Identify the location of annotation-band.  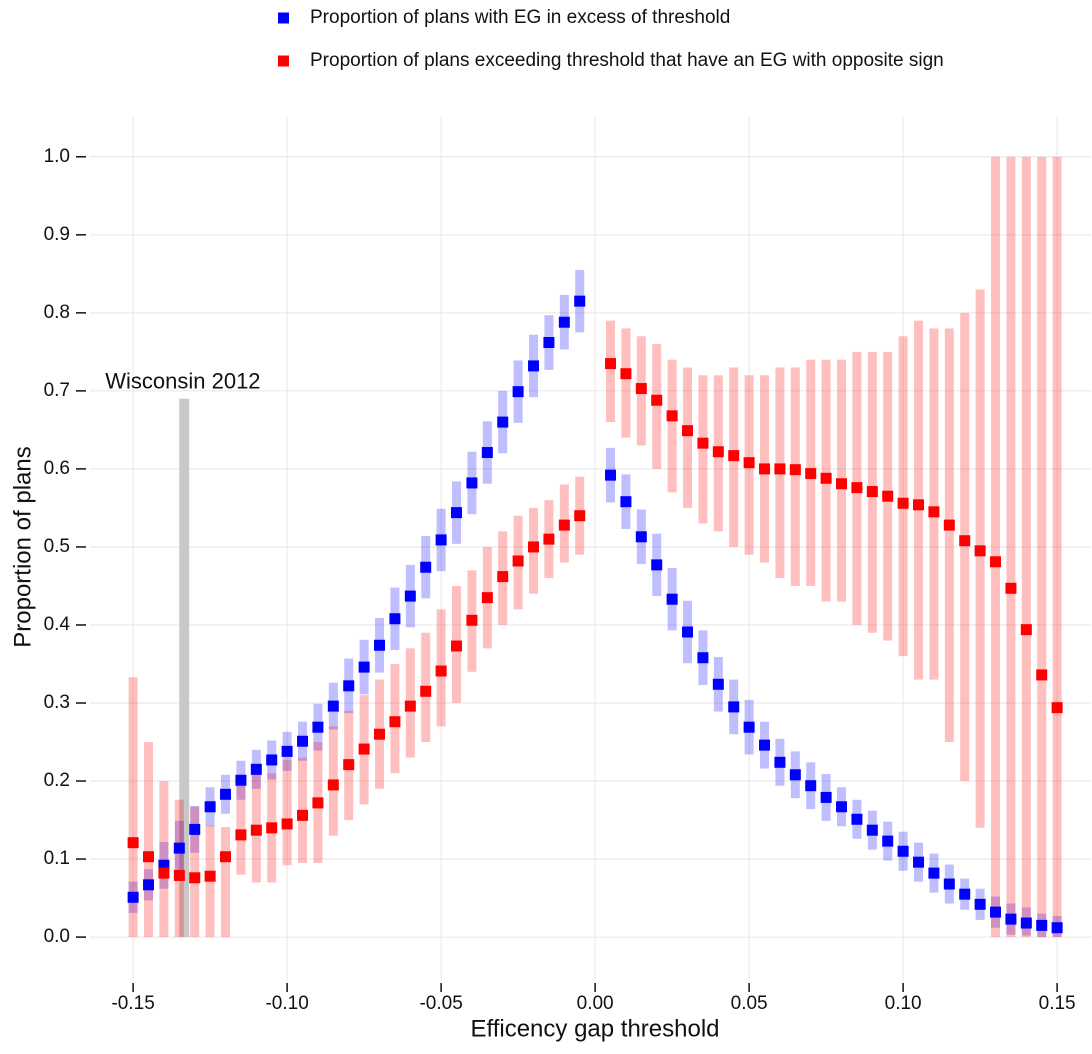
(184, 668).